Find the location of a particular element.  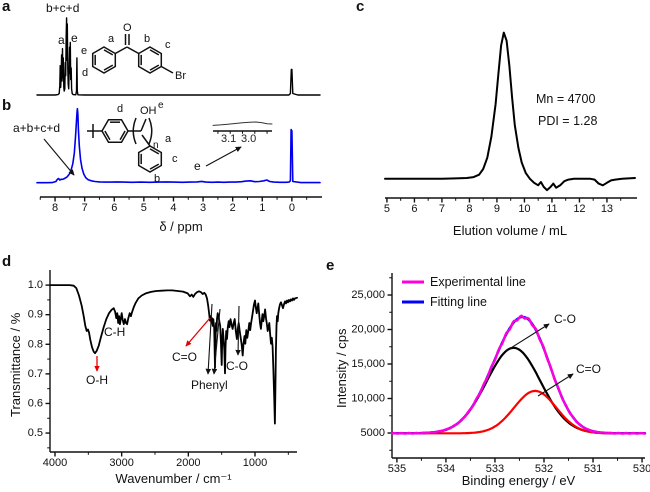

xps-x-axis-title: Binding energy / eV is located at coordinates (518, 480).